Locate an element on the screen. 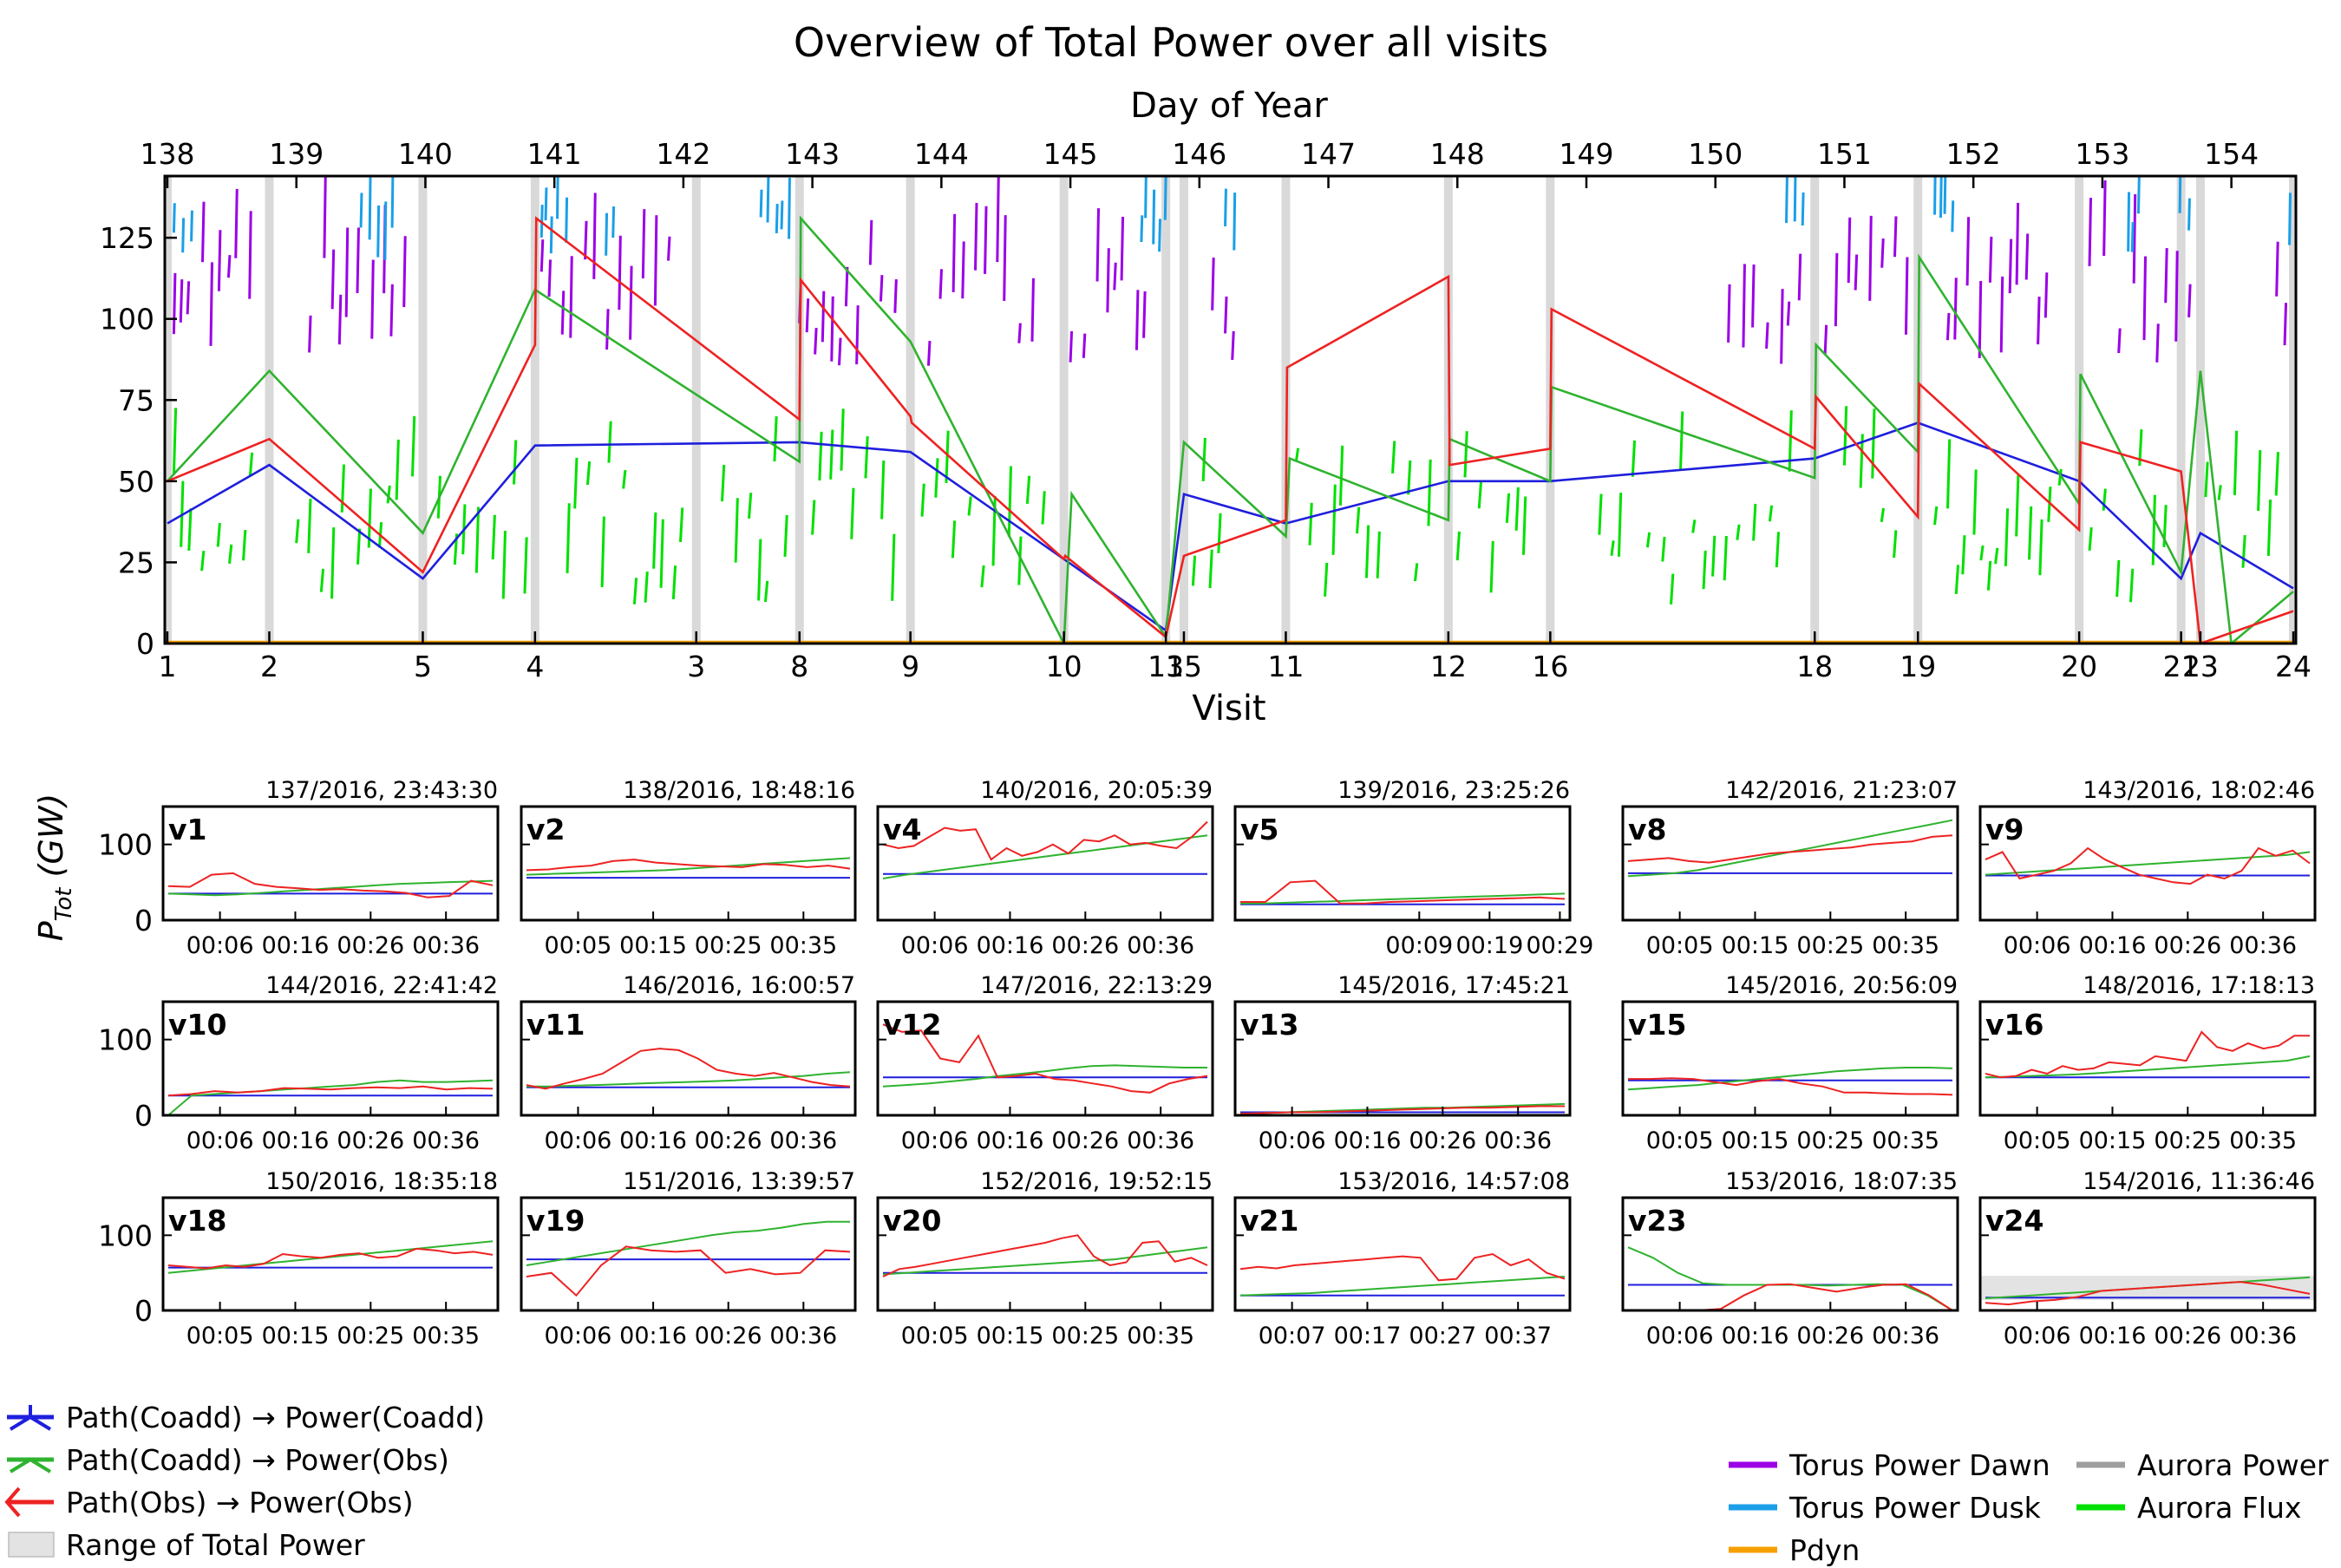 This screenshot has height=1568, width=2341. y-tick-label: 100 is located at coordinates (127, 319).